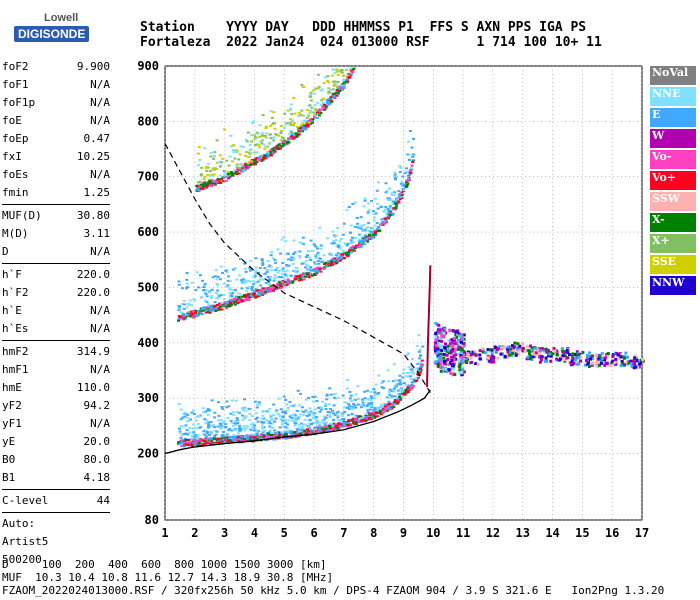  What do you see at coordinates (100, 328) in the screenshot?
I see `param-value: N/A` at bounding box center [100, 328].